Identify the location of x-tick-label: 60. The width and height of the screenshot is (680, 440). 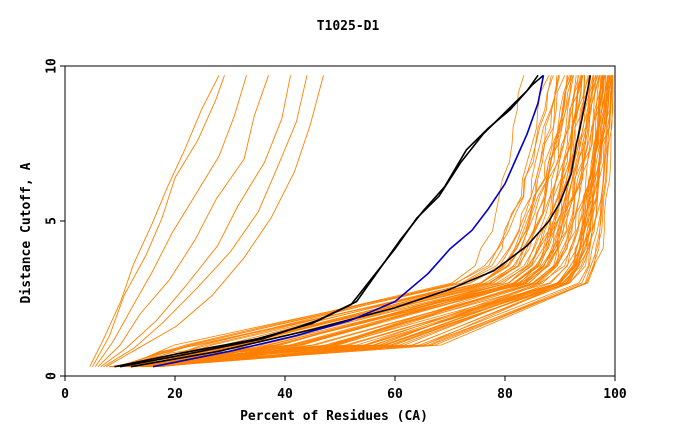
(395, 394).